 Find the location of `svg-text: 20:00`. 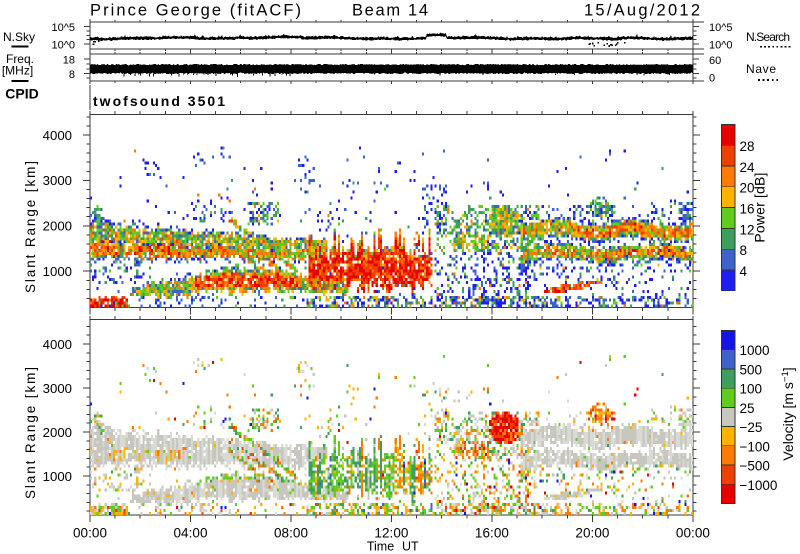

svg-text: 20:00 is located at coordinates (592, 532).